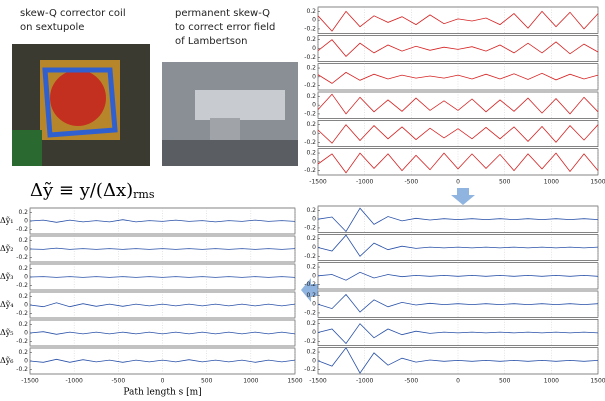 Image resolution: width=605 pixels, height=401 pixels. I want to click on photo-left, so click(81, 105).